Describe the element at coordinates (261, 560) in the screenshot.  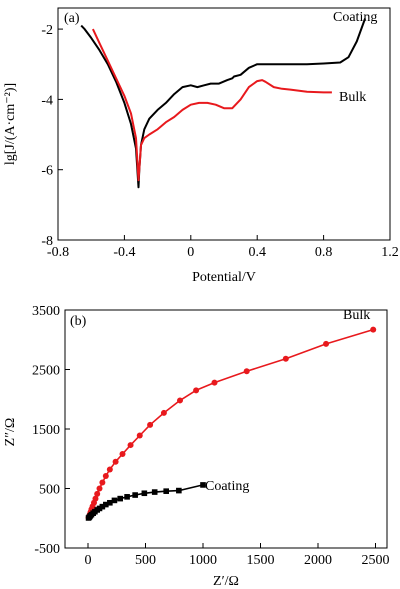
I see `panel-b-x-tick-label: 1500` at that location.